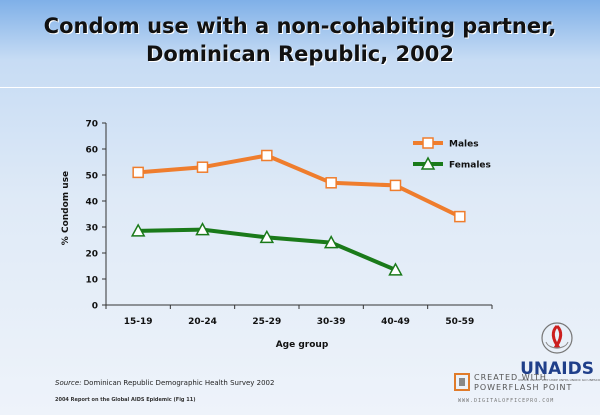 This screenshot has width=600, height=415. What do you see at coordinates (557, 369) in the screenshot?
I see `unaids-logo-text: UNAIDS` at bounding box center [557, 369].